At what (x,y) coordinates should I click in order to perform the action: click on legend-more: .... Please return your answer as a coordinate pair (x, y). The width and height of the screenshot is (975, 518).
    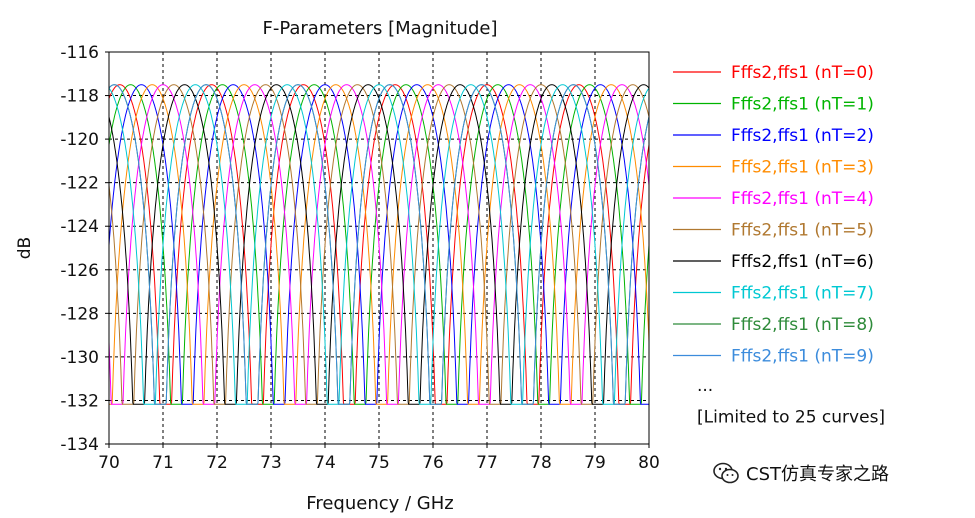
    Looking at the image, I should click on (705, 386).